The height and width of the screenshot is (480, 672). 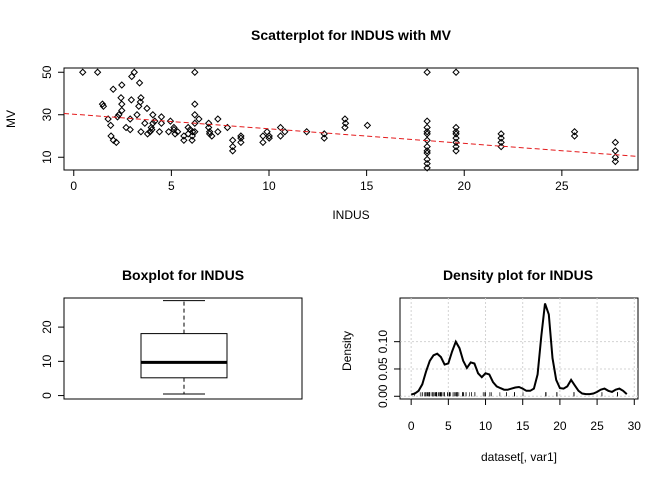 I want to click on boxplot-y-tick-label: 0, so click(x=47, y=395).